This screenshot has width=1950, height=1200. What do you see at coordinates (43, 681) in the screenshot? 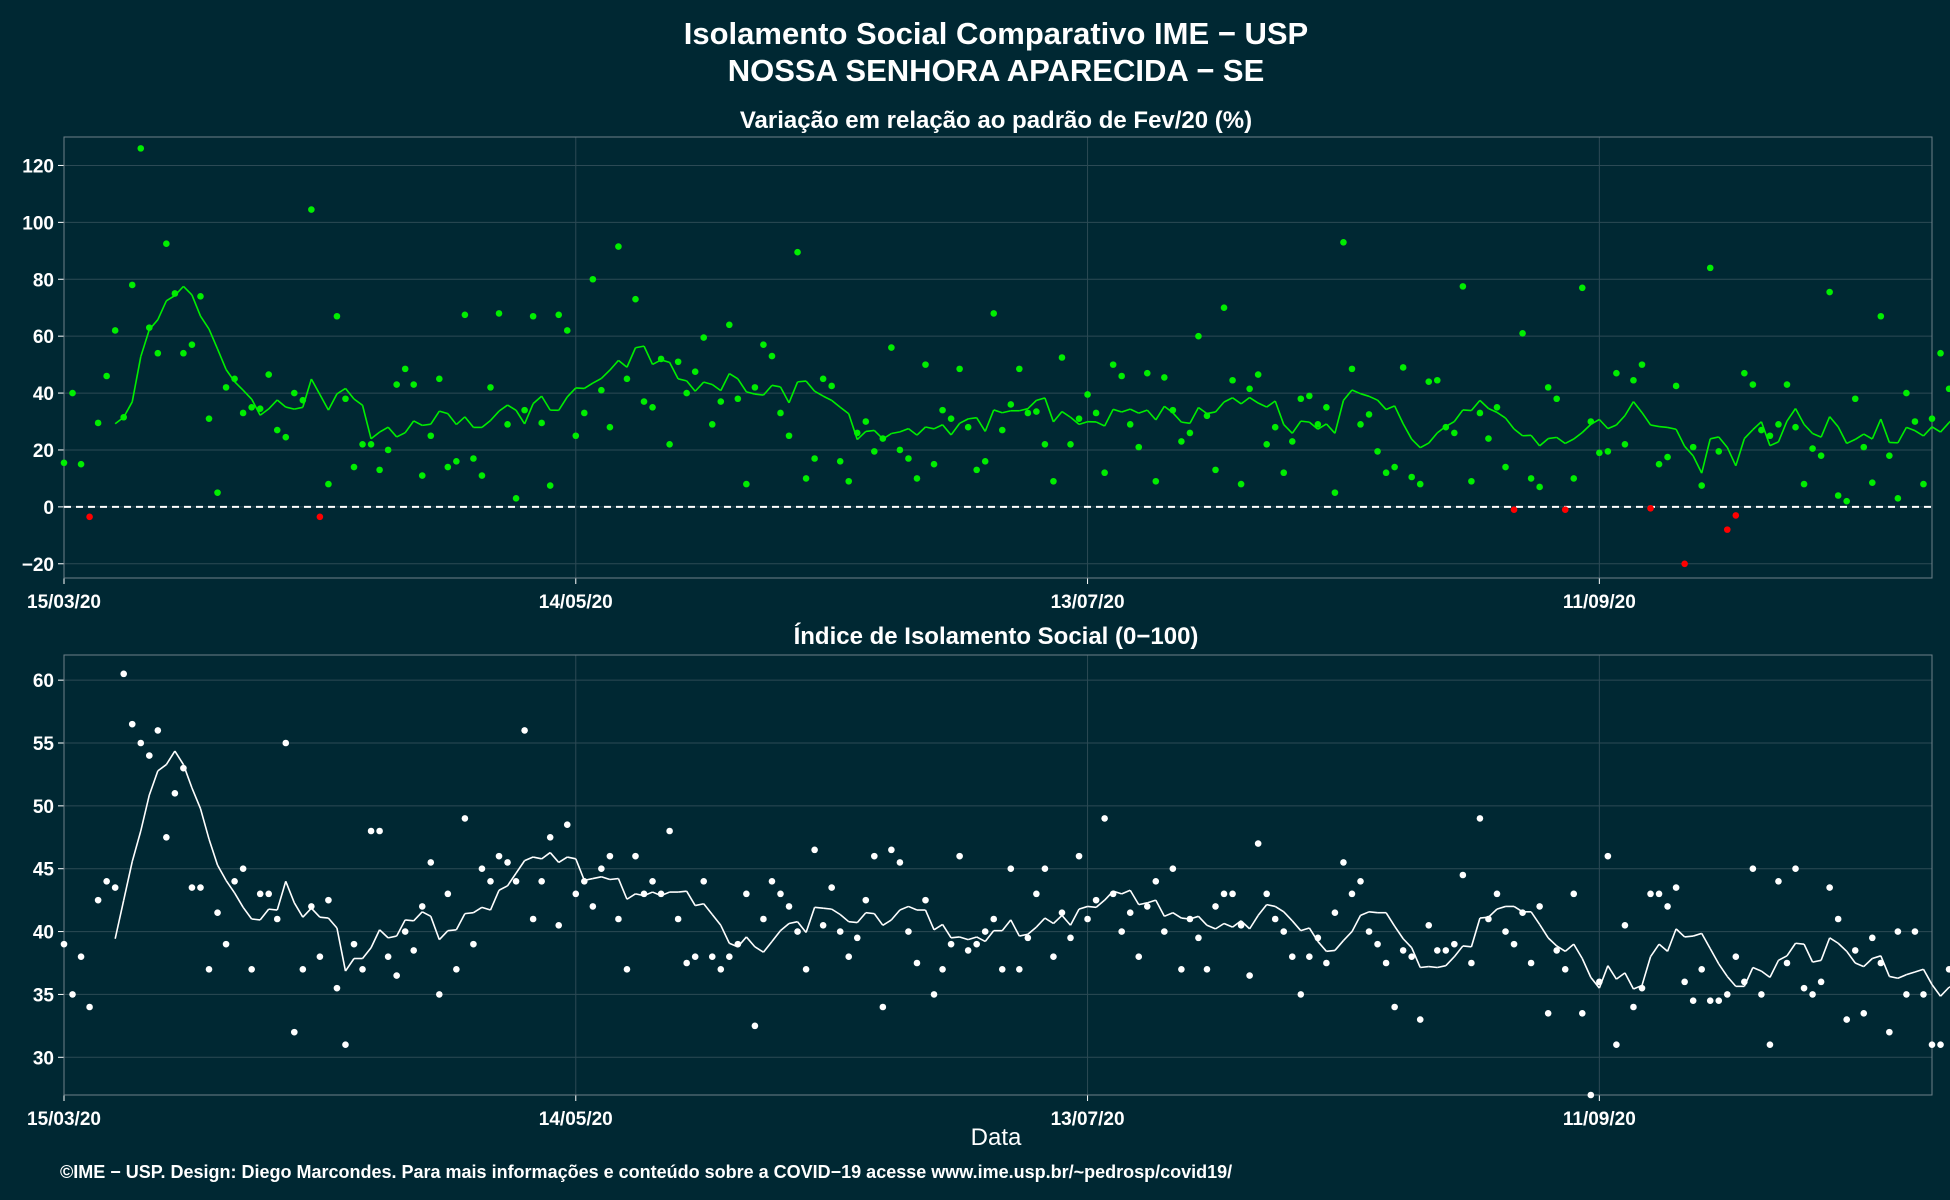
I see `panel2-ytick-label: 60` at bounding box center [43, 681].